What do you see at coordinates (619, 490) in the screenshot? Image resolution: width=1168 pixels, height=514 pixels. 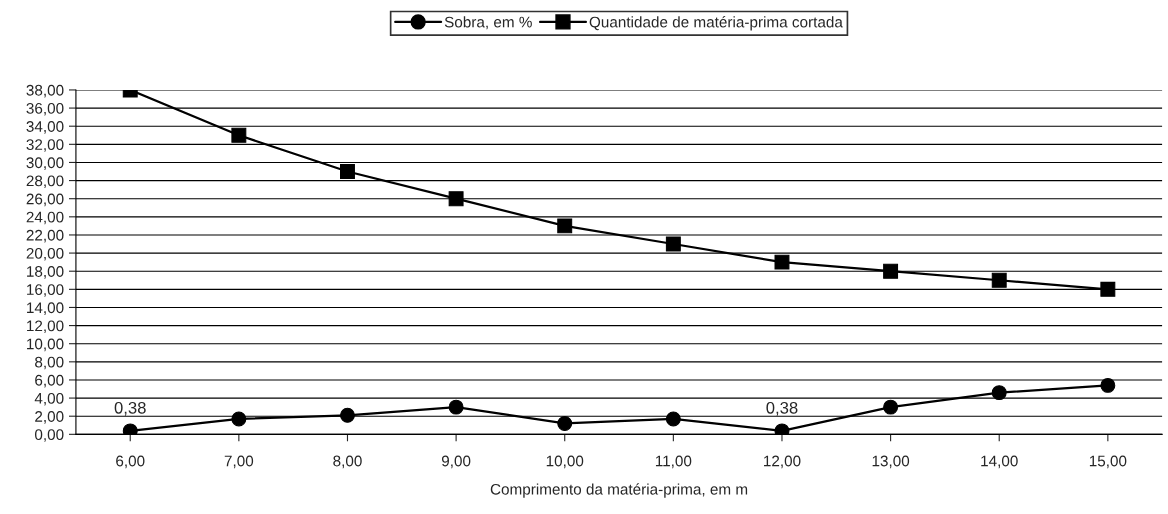 I see `x-axis-title: Comprimento da matéria-prima, em m` at bounding box center [619, 490].